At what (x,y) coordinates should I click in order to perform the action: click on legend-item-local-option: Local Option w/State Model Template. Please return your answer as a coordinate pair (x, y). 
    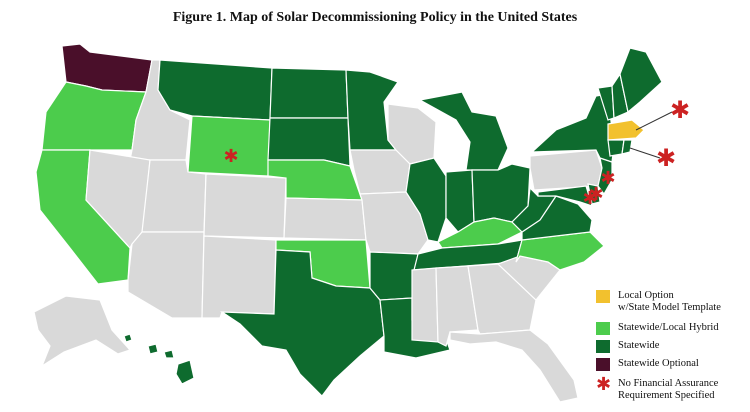
    Looking at the image, I should click on (658, 302).